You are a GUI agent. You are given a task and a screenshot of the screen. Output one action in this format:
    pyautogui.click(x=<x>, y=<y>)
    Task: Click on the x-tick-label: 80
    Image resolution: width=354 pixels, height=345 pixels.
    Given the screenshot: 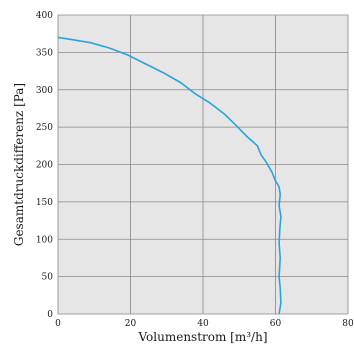 What is the action you would take?
    pyautogui.click(x=348, y=324)
    